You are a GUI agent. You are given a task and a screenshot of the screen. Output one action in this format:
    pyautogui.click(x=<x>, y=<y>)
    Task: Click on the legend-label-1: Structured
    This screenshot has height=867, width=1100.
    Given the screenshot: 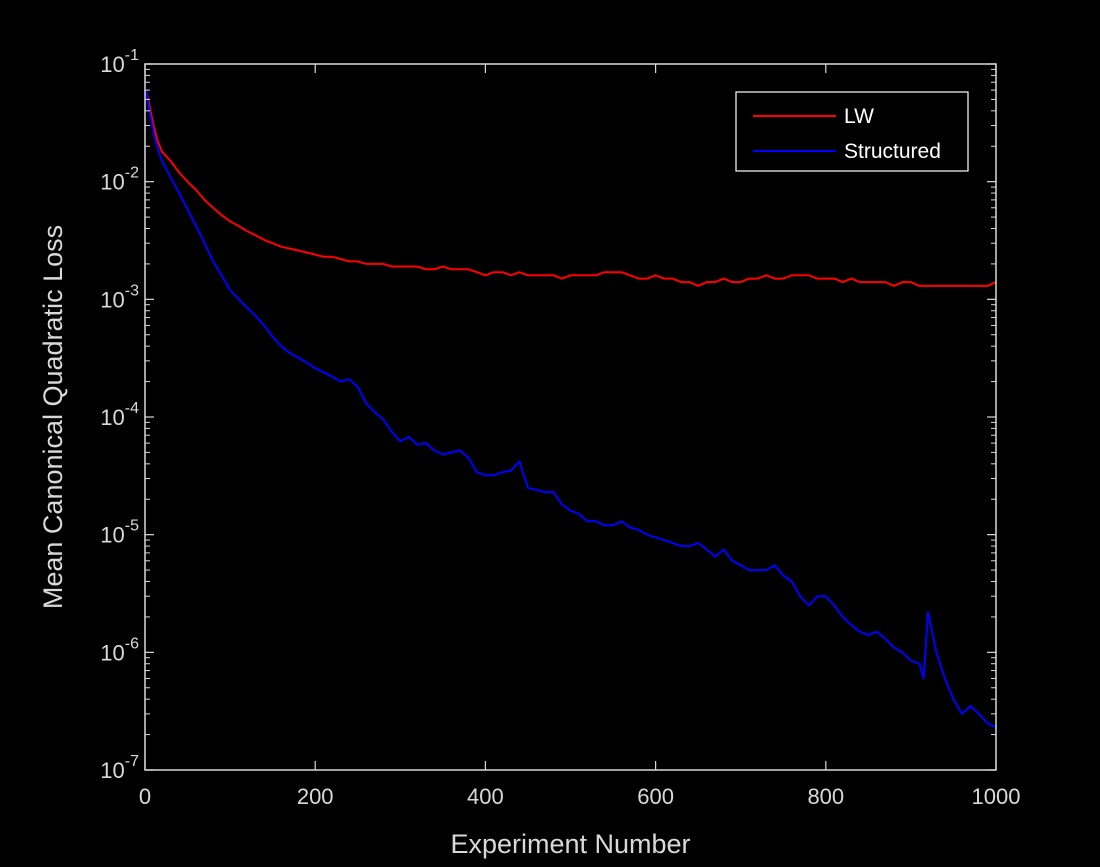 What is the action you would take?
    pyautogui.click(x=892, y=151)
    